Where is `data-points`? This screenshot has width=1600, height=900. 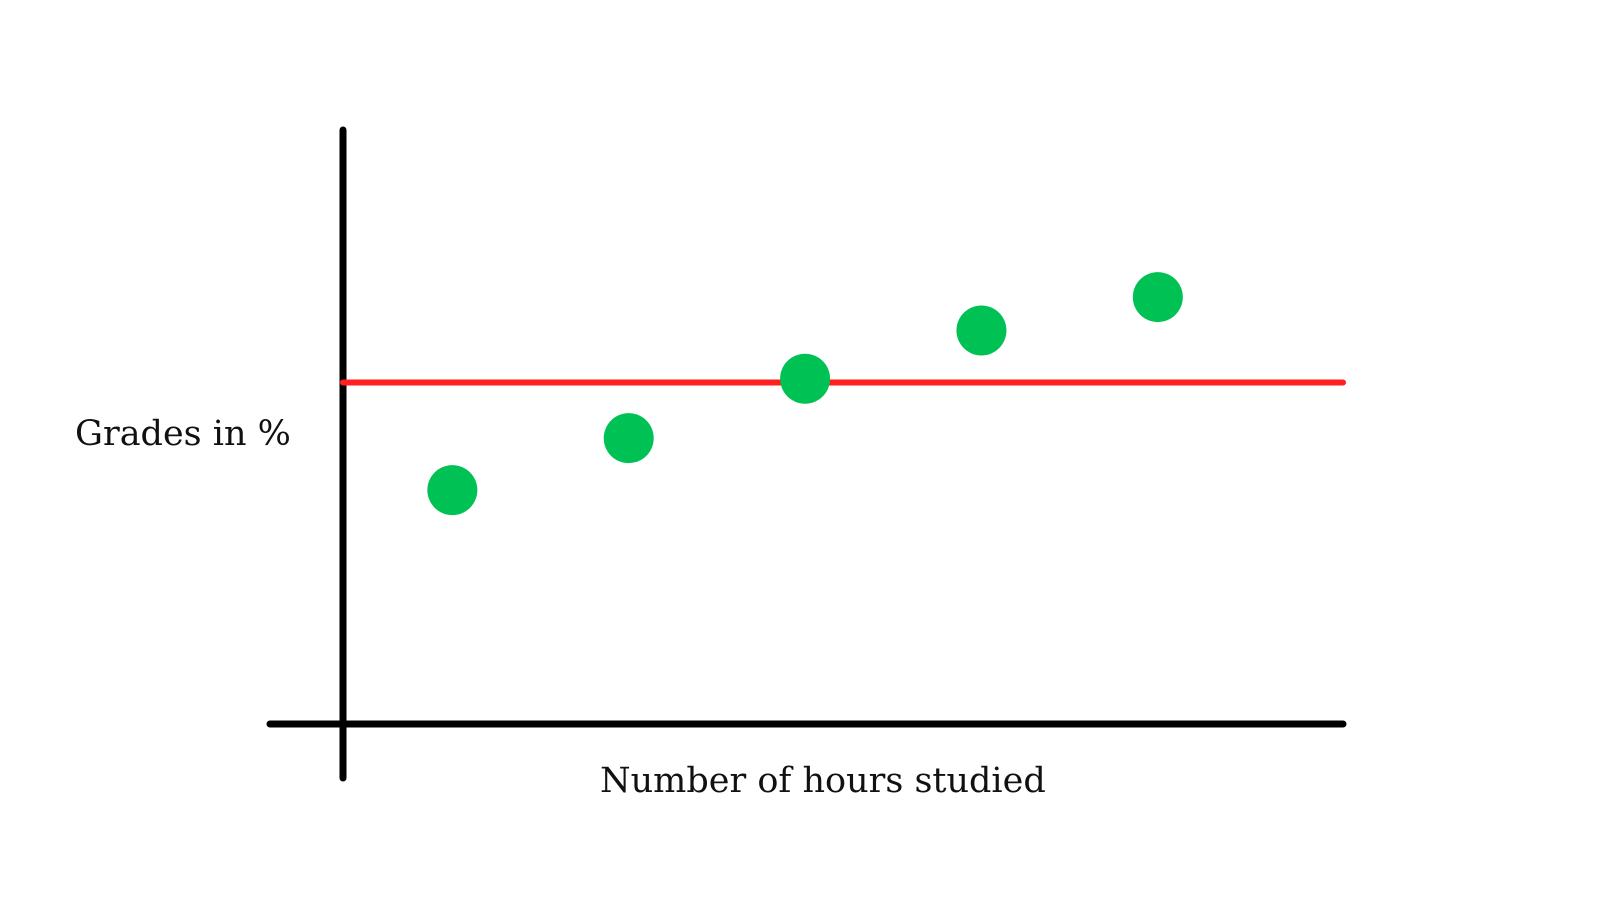 data-points is located at coordinates (805, 394).